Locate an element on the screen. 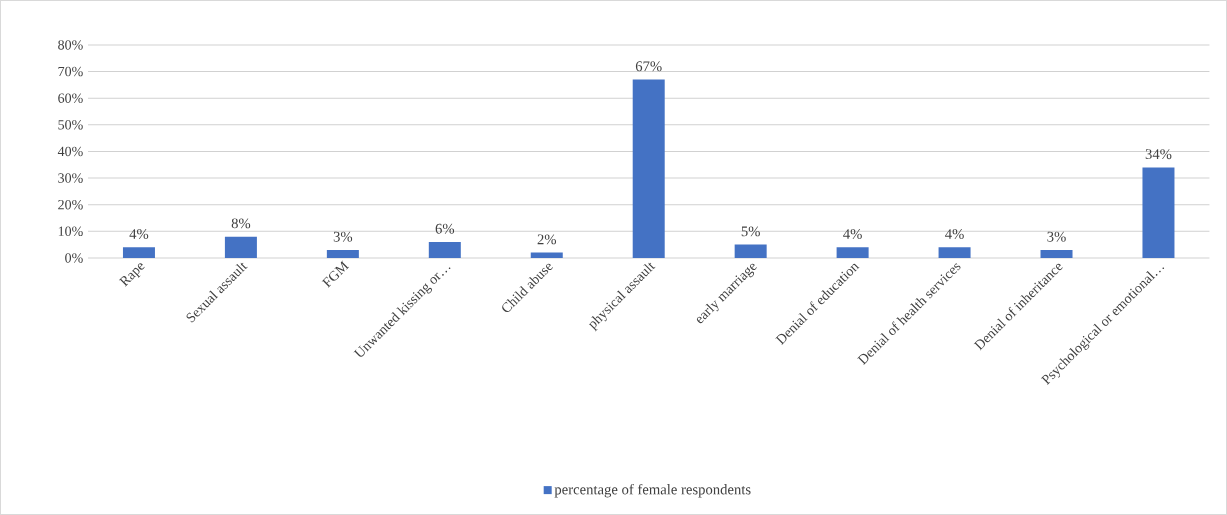 Image resolution: width=1227 pixels, height=515 pixels. data-label: 8% is located at coordinates (241, 223).